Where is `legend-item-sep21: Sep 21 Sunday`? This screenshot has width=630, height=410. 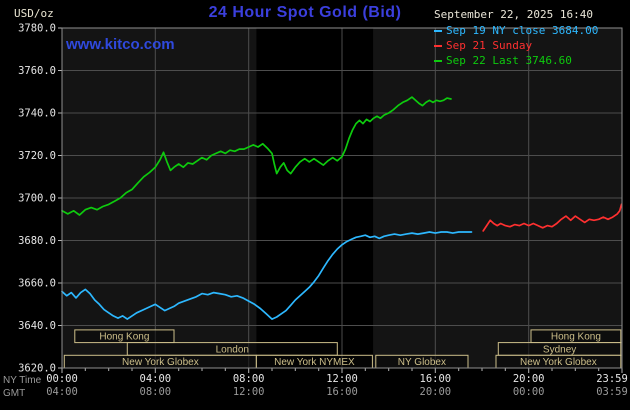 legend-item-sep21: Sep 21 Sunday is located at coordinates (531, 45).